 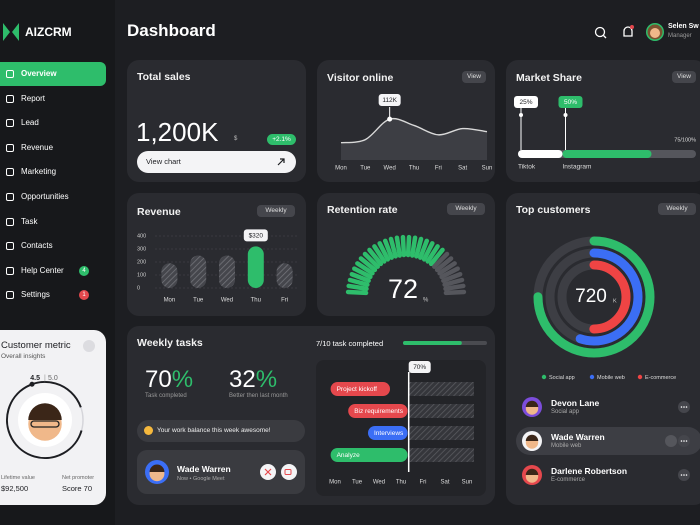 What do you see at coordinates (600, 32) in the screenshot?
I see `search-icon` at bounding box center [600, 32].